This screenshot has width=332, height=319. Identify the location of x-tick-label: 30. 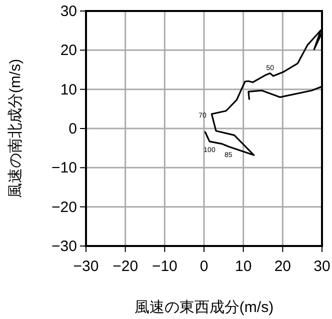
(322, 266).